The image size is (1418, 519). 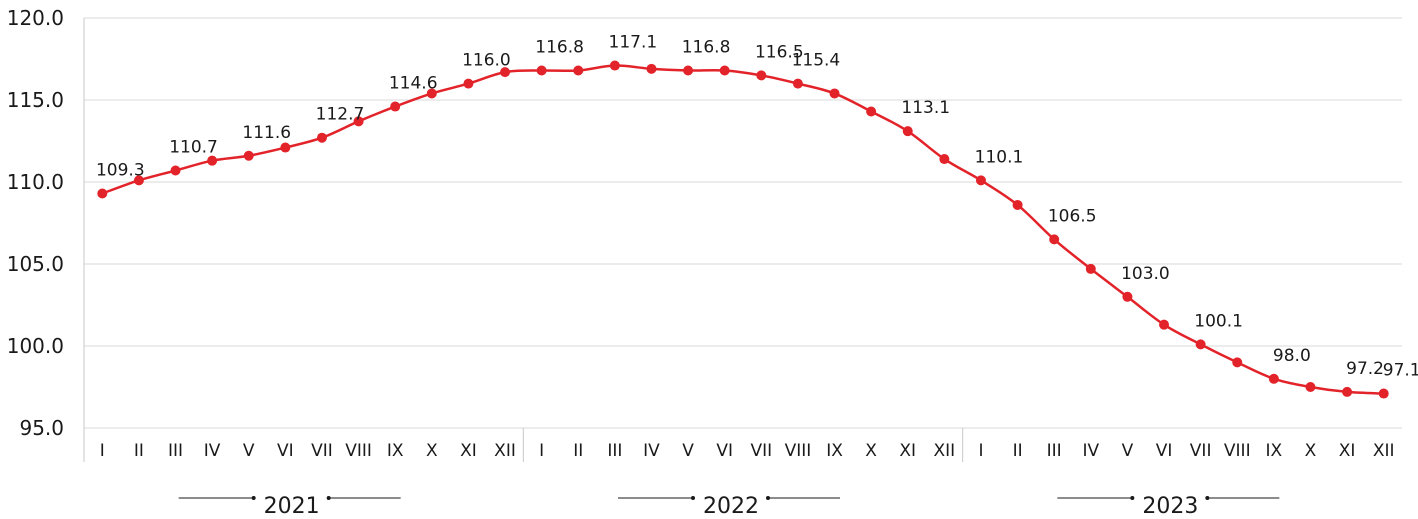 I want to click on data-label: 116.5, so click(x=779, y=52).